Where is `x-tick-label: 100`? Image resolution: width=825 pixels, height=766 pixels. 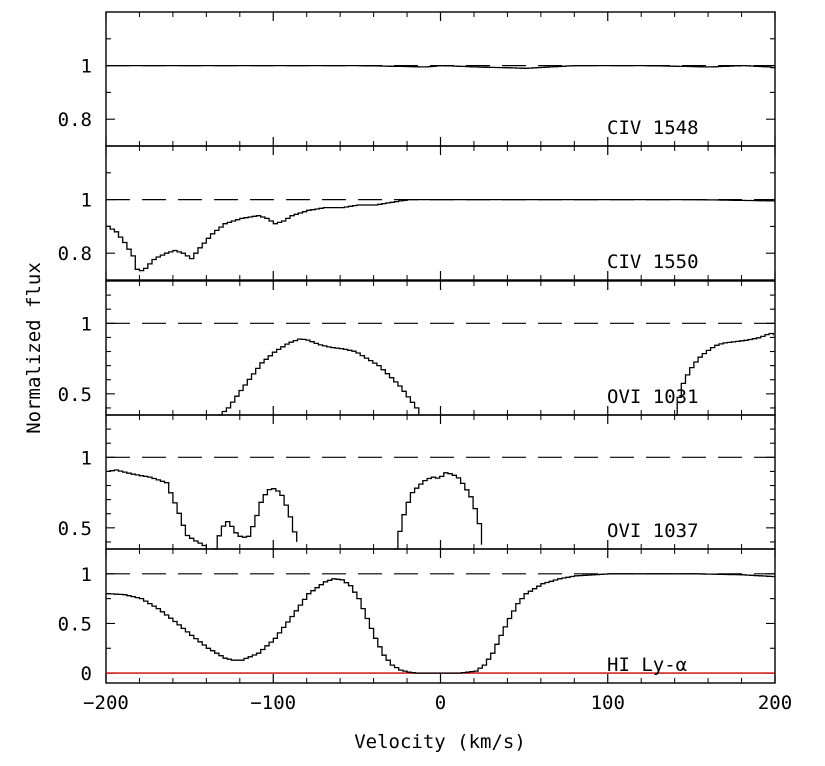 x-tick-label: 100 is located at coordinates (608, 703).